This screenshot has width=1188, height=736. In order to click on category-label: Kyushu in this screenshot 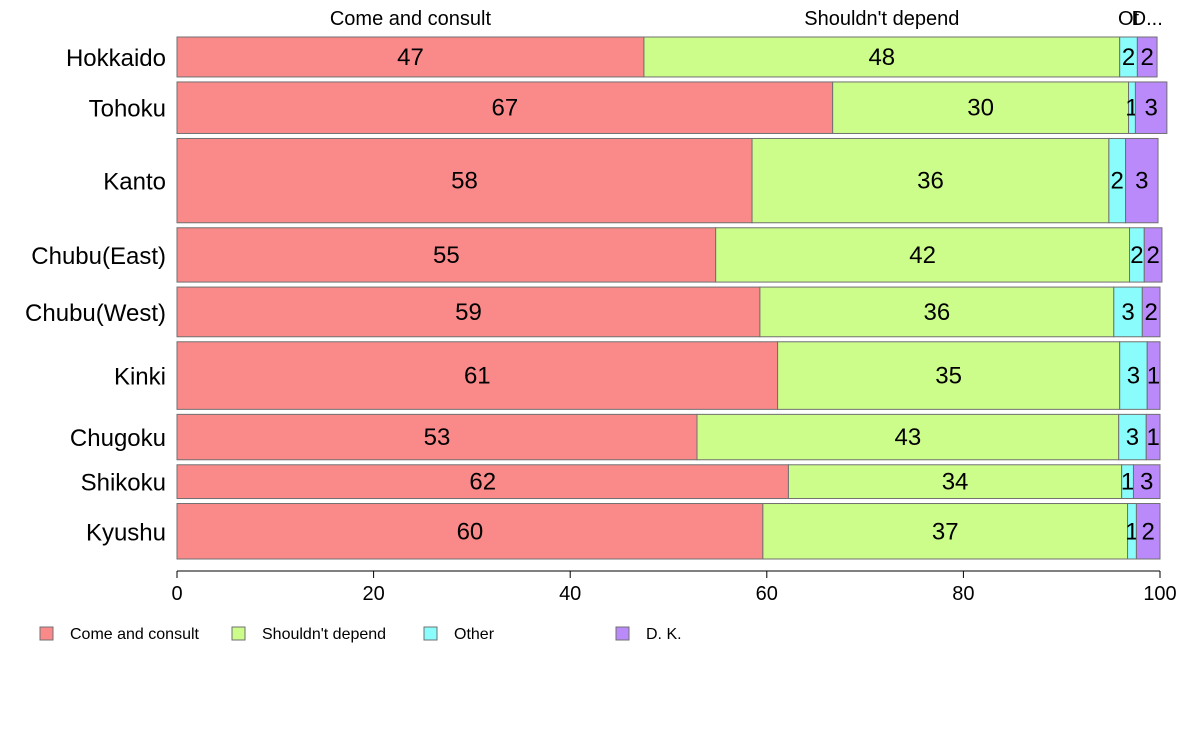, I will do `click(126, 532)`.